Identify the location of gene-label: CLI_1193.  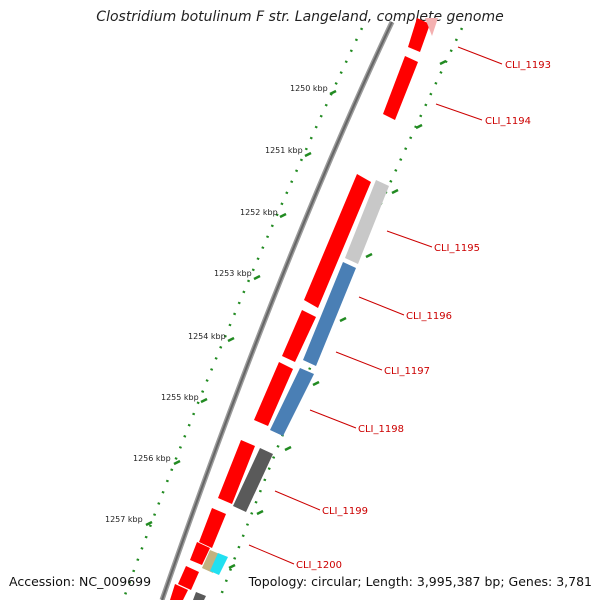
(528, 65).